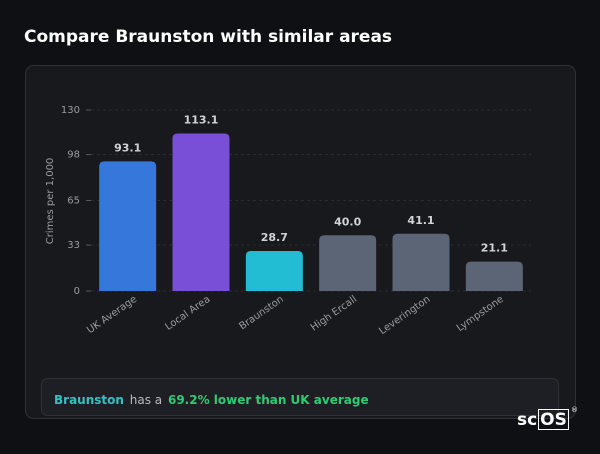  Describe the element at coordinates (89, 400) in the screenshot. I see `summary-area: Braunston` at that location.